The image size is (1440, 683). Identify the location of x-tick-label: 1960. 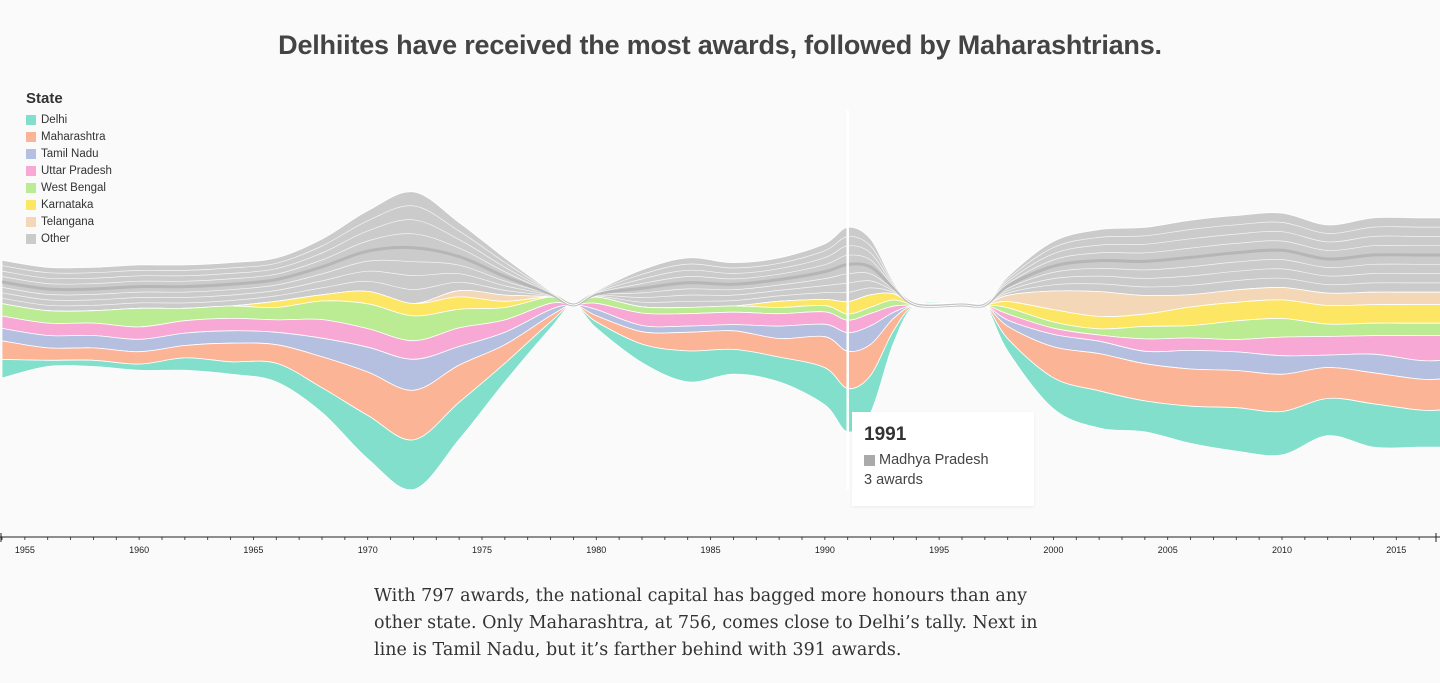
(139, 550).